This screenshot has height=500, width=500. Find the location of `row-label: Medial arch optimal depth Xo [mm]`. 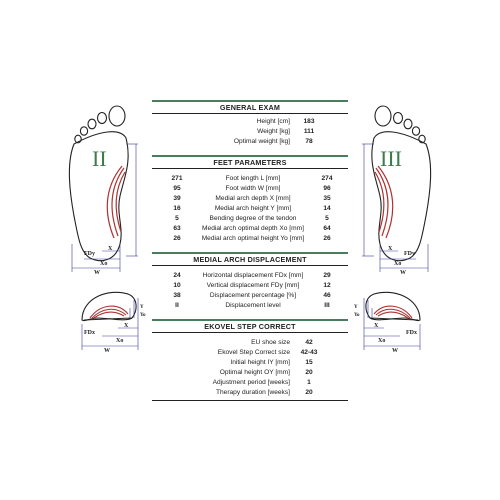

row-label: Medial arch optimal depth Xo [mm] is located at coordinates (253, 228).